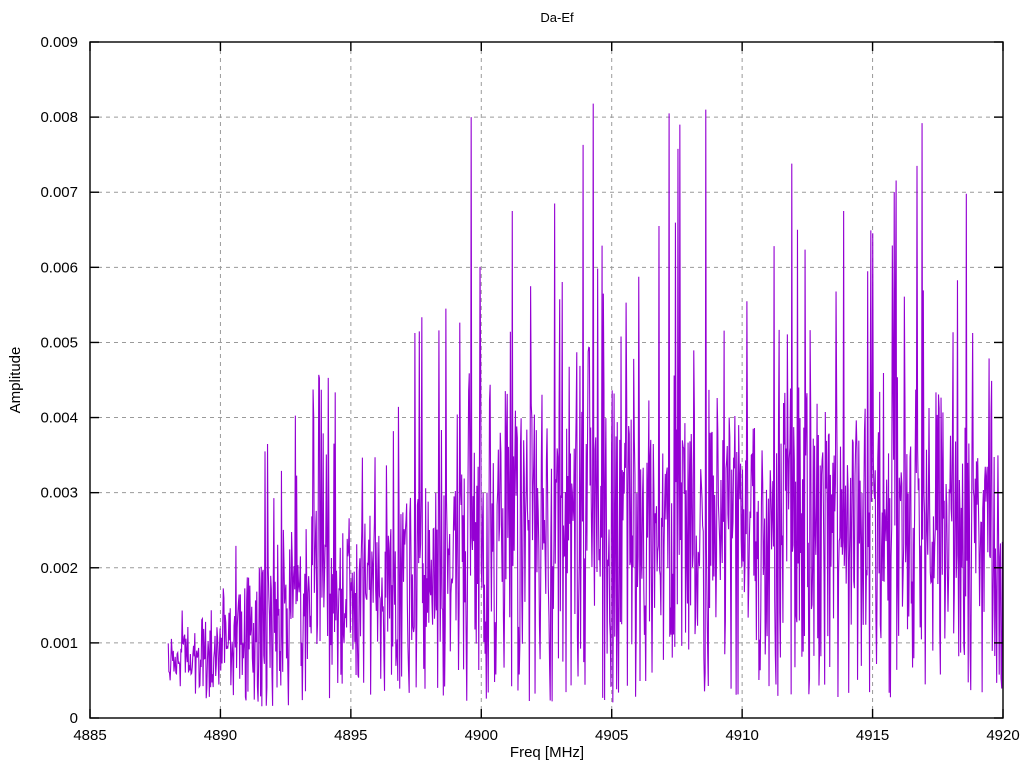 The width and height of the screenshot is (1024, 768). I want to click on y-axis-title: Amplitude, so click(15, 380).